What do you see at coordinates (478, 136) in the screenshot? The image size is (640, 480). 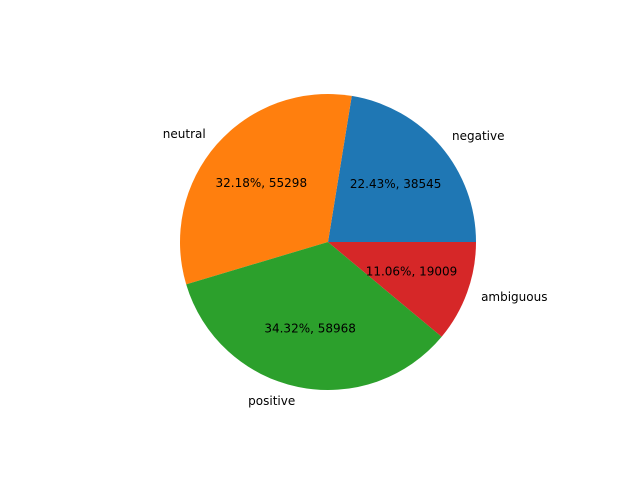 I see `slice-label-negative: negative` at bounding box center [478, 136].